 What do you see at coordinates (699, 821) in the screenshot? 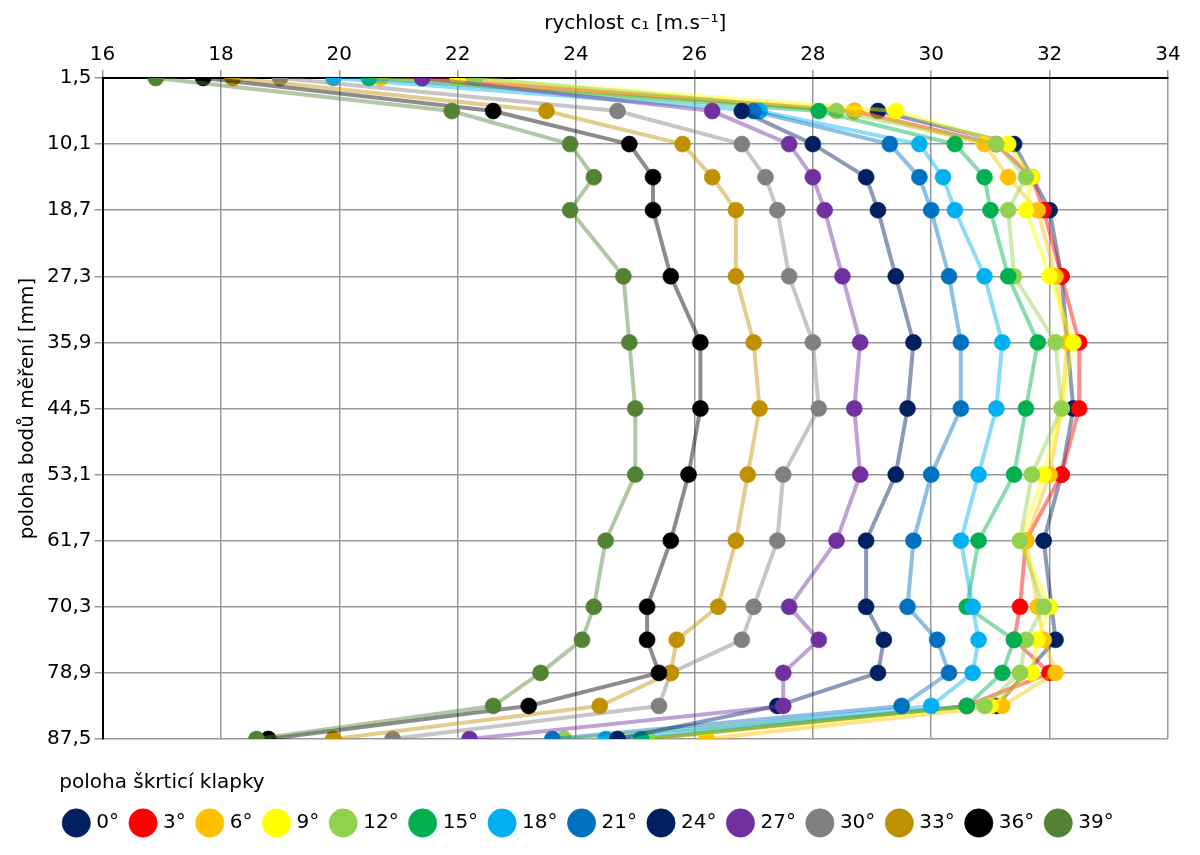
I see `legend-label: 24°` at bounding box center [699, 821].